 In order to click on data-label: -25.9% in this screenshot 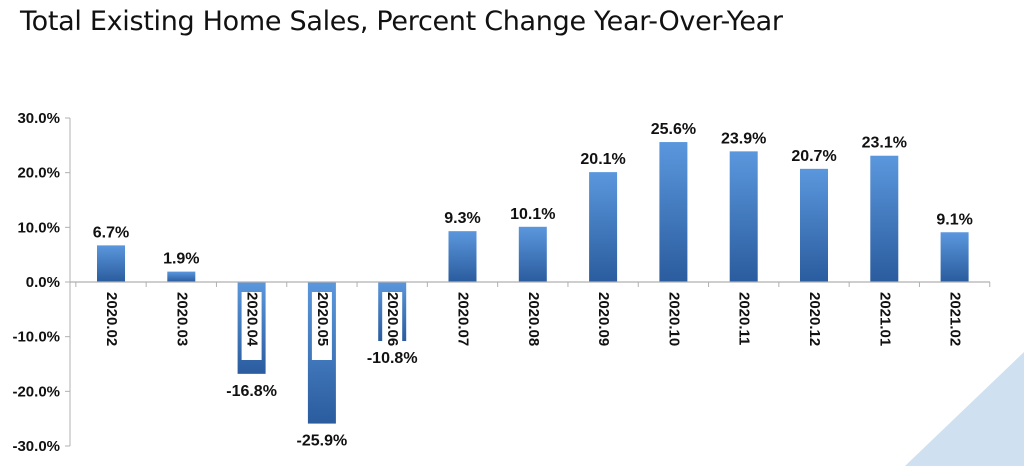, I will do `click(322, 441)`.